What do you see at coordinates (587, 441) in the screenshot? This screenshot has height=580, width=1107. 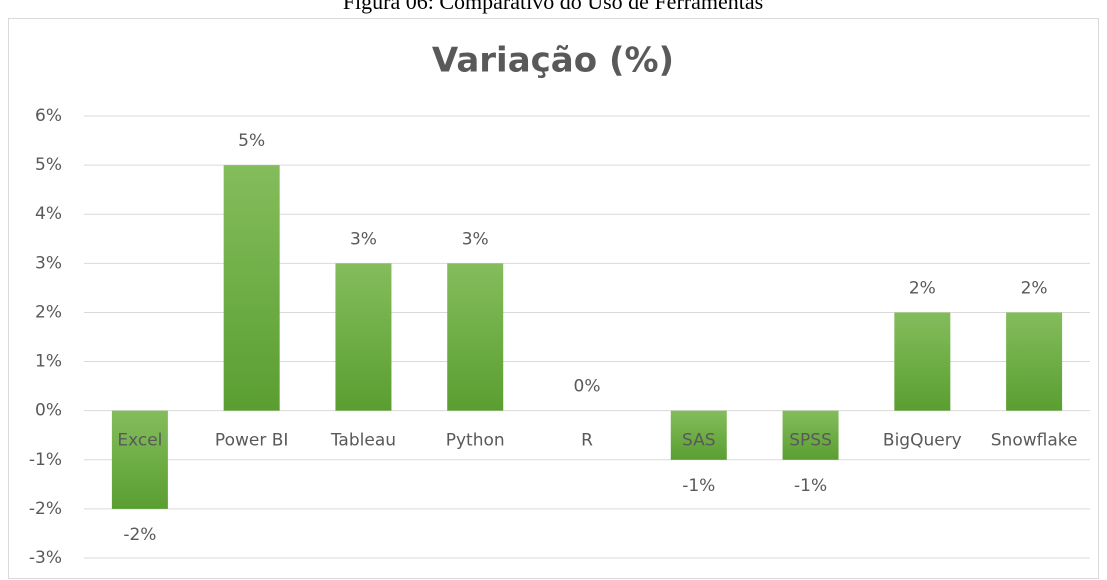 I see `x-tick-label: R` at bounding box center [587, 441].